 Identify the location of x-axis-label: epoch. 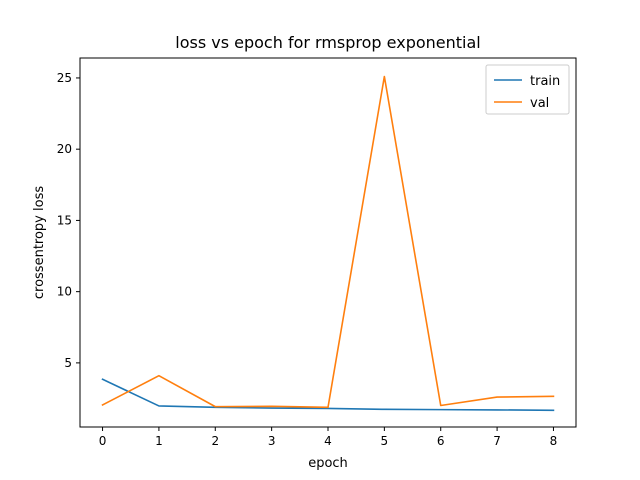
(328, 463).